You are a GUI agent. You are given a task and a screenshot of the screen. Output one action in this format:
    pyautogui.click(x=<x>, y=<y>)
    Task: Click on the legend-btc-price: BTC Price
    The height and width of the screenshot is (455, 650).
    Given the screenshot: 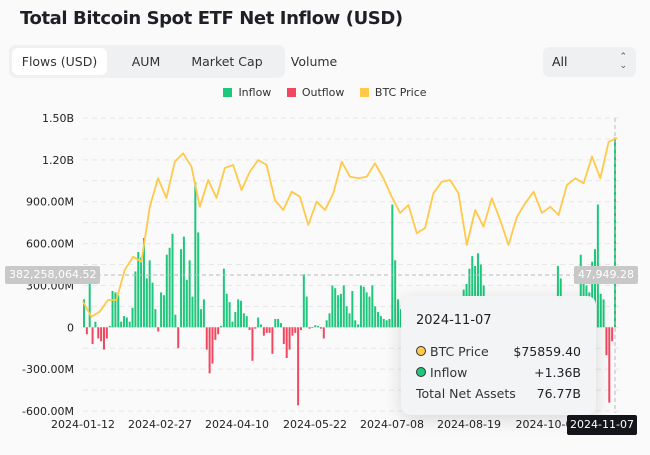 What is the action you would take?
    pyautogui.click(x=393, y=92)
    